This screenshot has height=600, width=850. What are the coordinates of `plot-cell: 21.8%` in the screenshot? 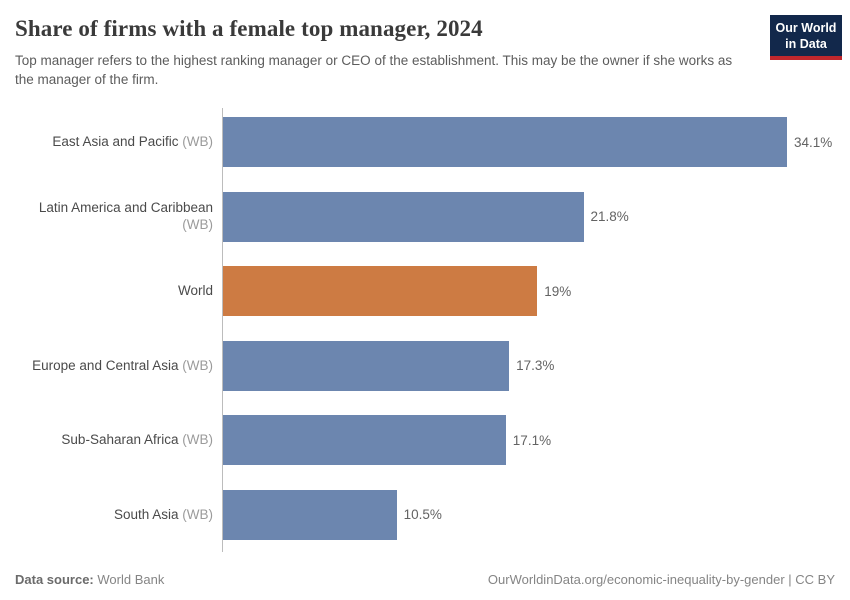 It's located at (528, 216).